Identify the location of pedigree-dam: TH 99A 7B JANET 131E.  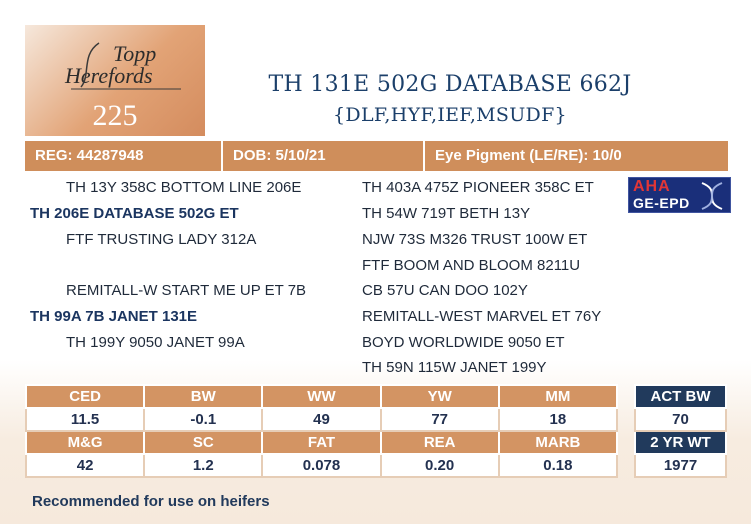
(114, 316).